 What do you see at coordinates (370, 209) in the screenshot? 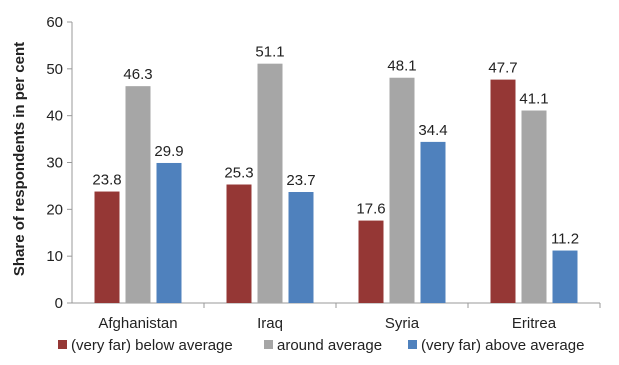
I see `data-label: 17.6` at bounding box center [370, 209].